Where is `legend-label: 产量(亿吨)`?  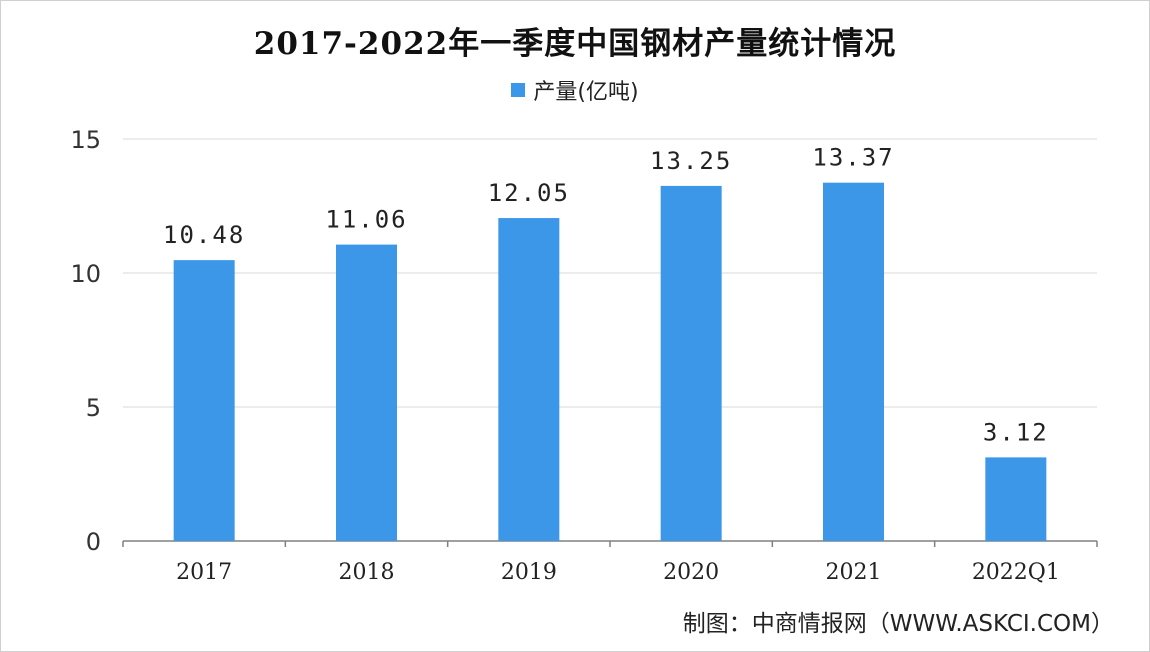
legend-label: 产量(亿吨) is located at coordinates (586, 92).